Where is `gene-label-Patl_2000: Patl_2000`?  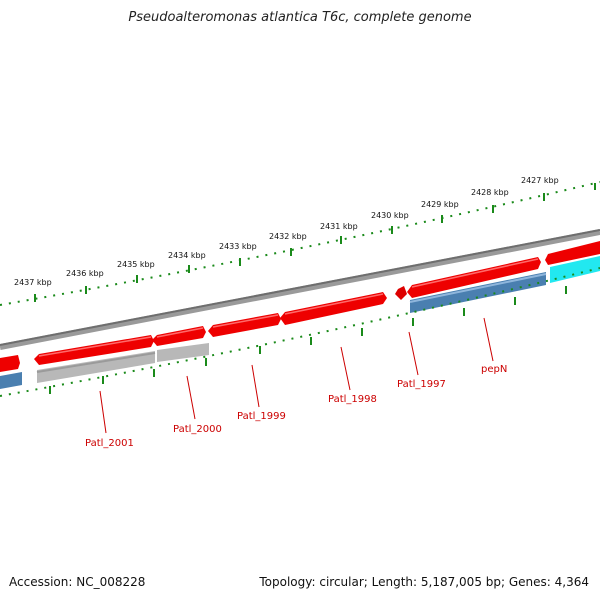 gene-label-Patl_2000: Patl_2000 is located at coordinates (197, 429).